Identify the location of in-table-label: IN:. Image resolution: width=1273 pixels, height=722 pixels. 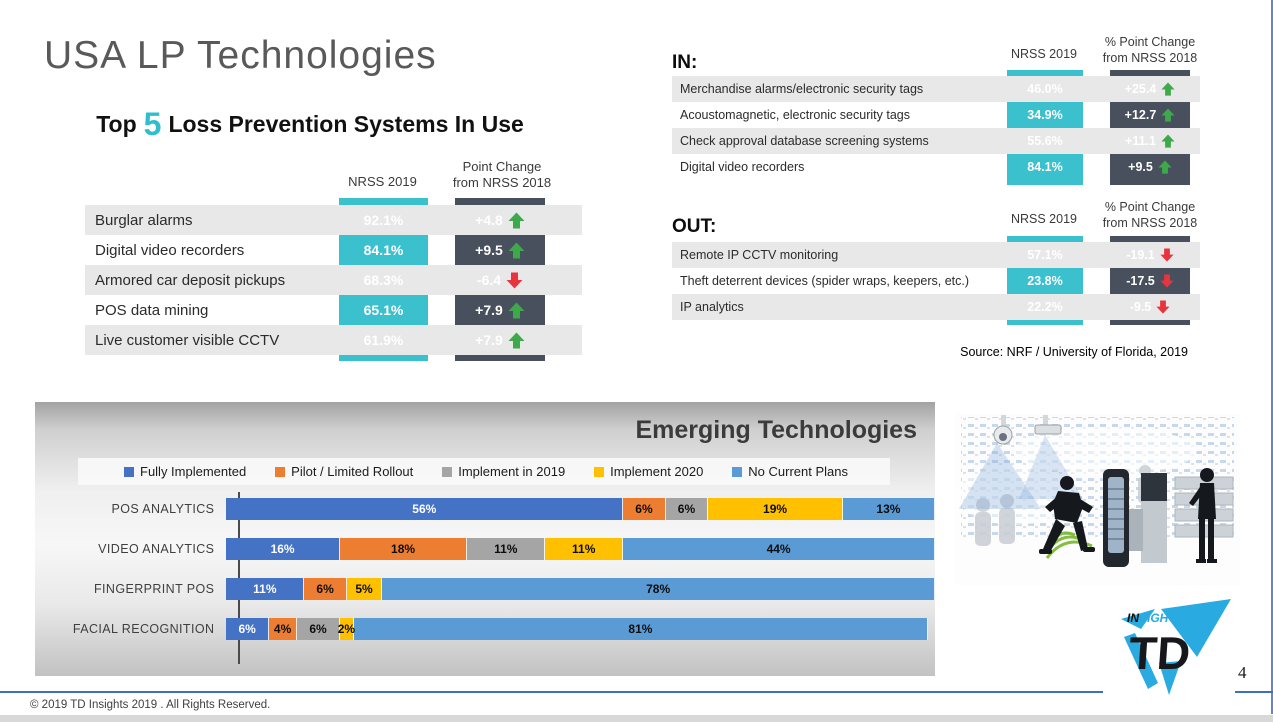
(685, 62).